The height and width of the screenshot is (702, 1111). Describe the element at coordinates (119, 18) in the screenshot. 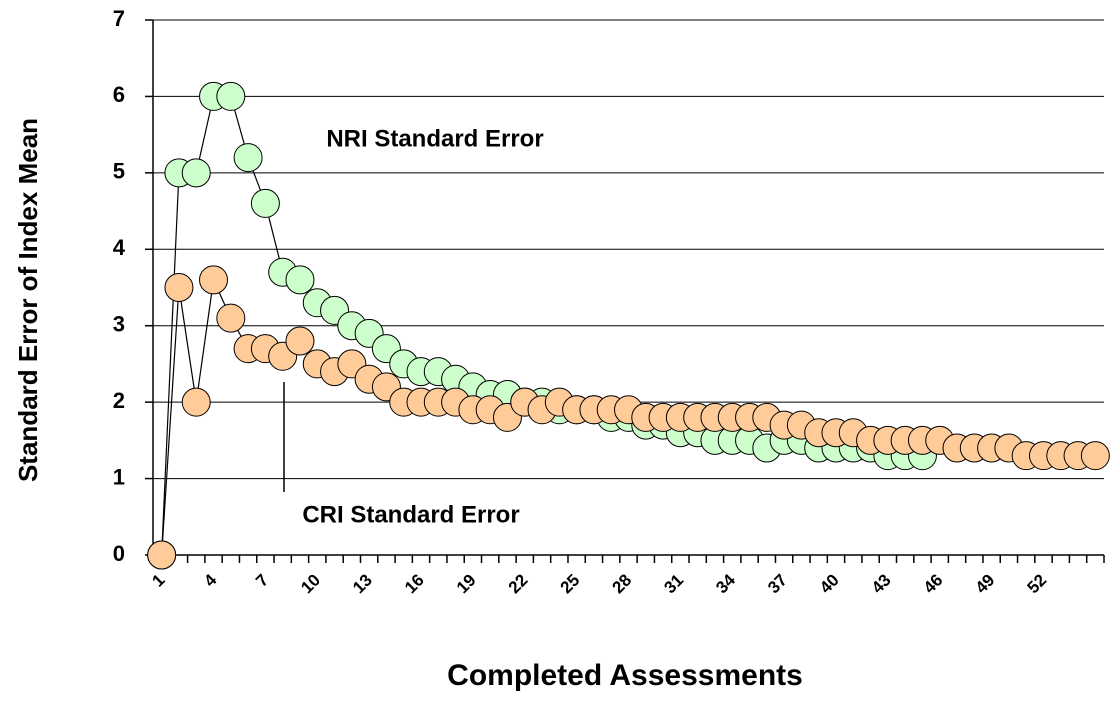

I see `y-tick-label: 7` at that location.